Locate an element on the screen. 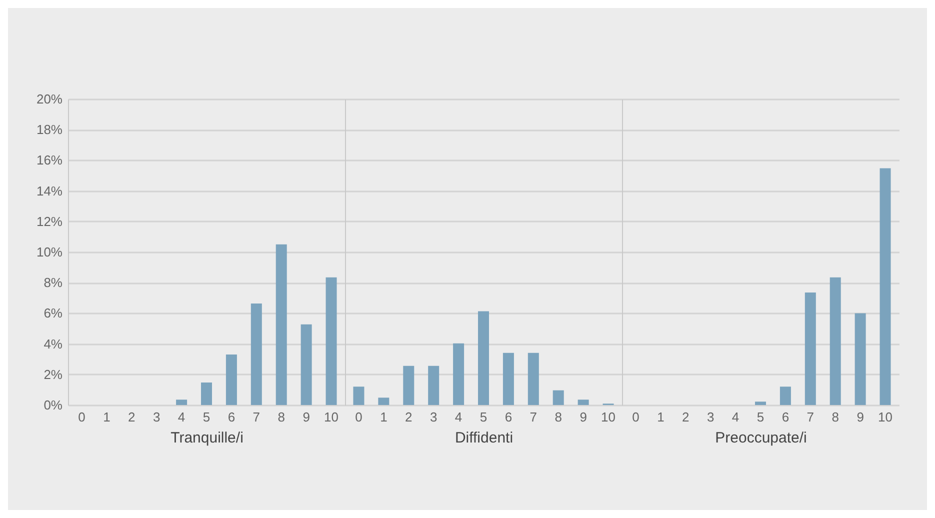 Image resolution: width=935 pixels, height=518 pixels. x-axis-title: Tranquille/i is located at coordinates (207, 438).